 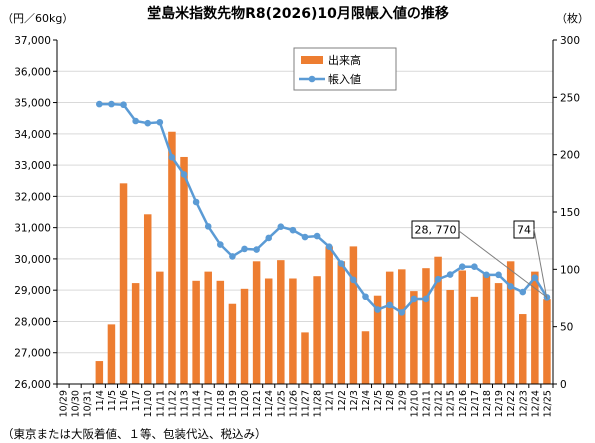 What do you see at coordinates (32, 322) in the screenshot?
I see `left-tick-label: 28,000` at bounding box center [32, 322].